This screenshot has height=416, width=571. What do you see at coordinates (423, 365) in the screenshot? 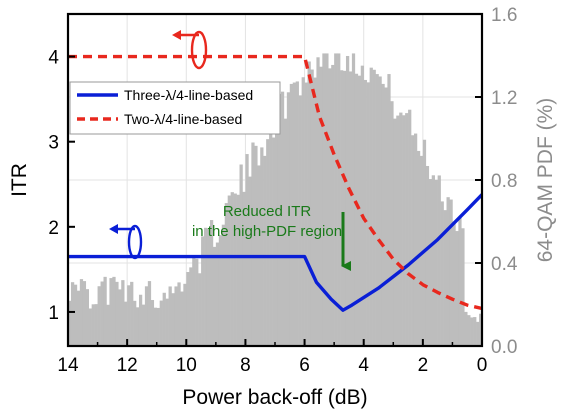
I see `x-tick-label: 2` at bounding box center [423, 365].